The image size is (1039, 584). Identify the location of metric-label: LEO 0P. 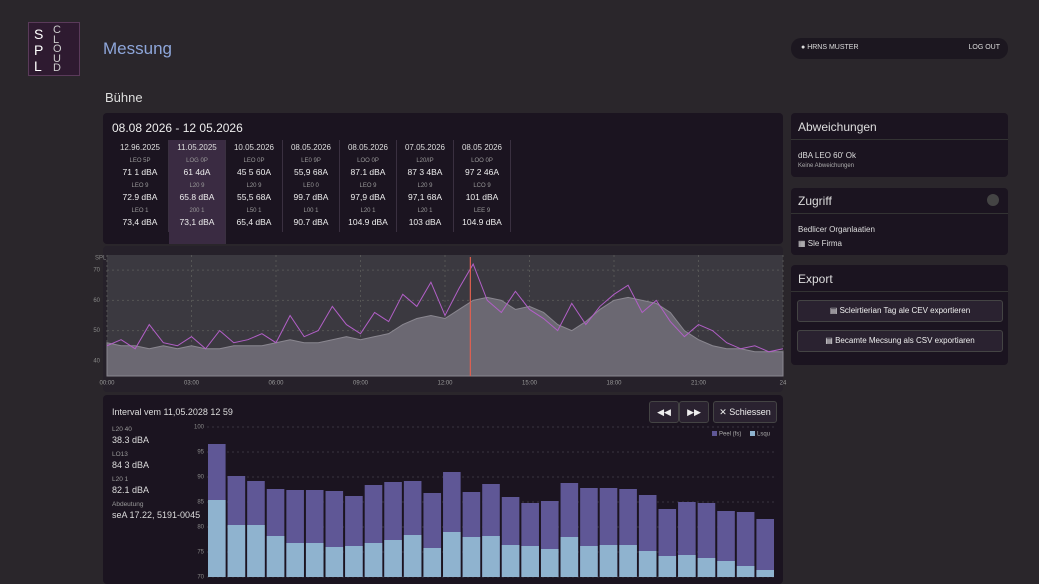
(254, 161).